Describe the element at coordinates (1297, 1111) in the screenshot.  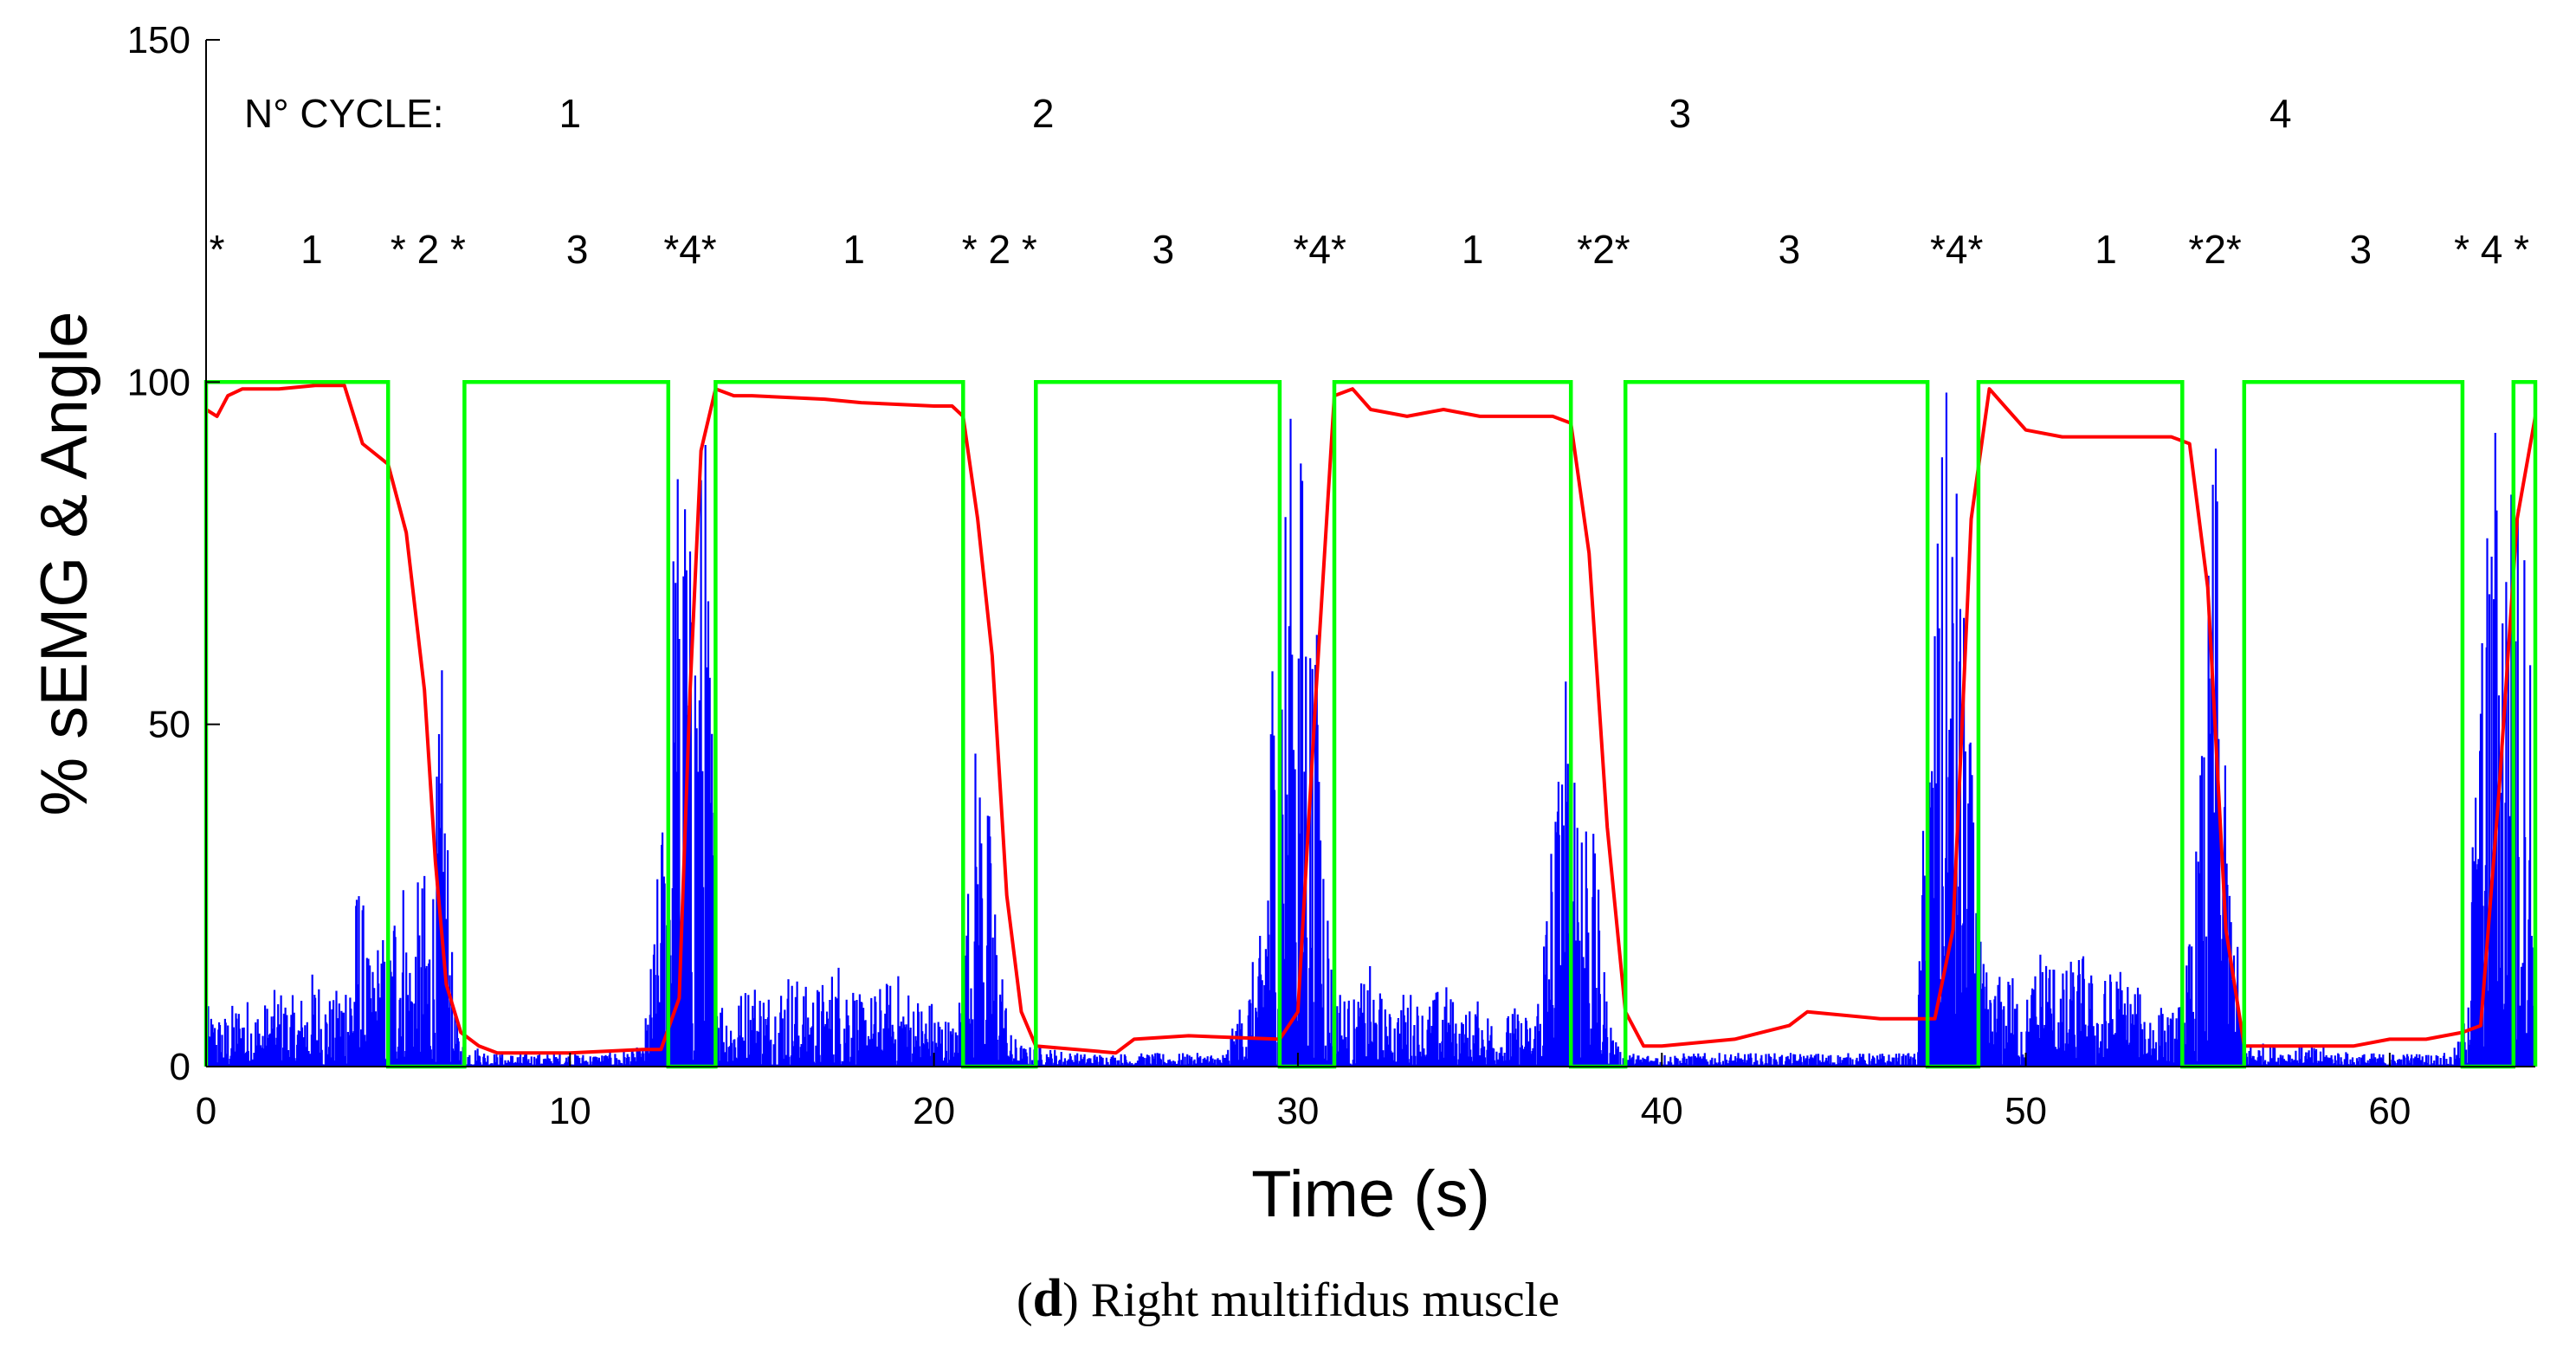
I see `x-tick-label: 30` at that location.